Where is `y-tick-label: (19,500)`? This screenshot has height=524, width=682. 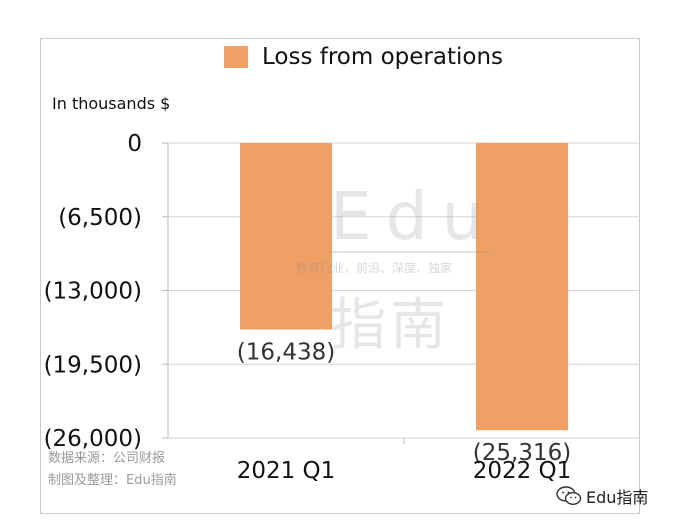 y-tick-label: (19,500) is located at coordinates (93, 365).